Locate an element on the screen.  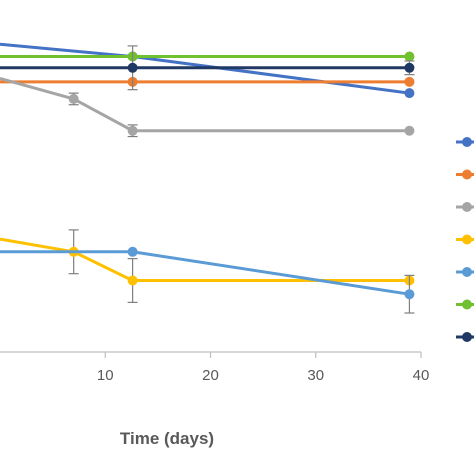
x-axis-title: Time (days) is located at coordinates (167, 438).